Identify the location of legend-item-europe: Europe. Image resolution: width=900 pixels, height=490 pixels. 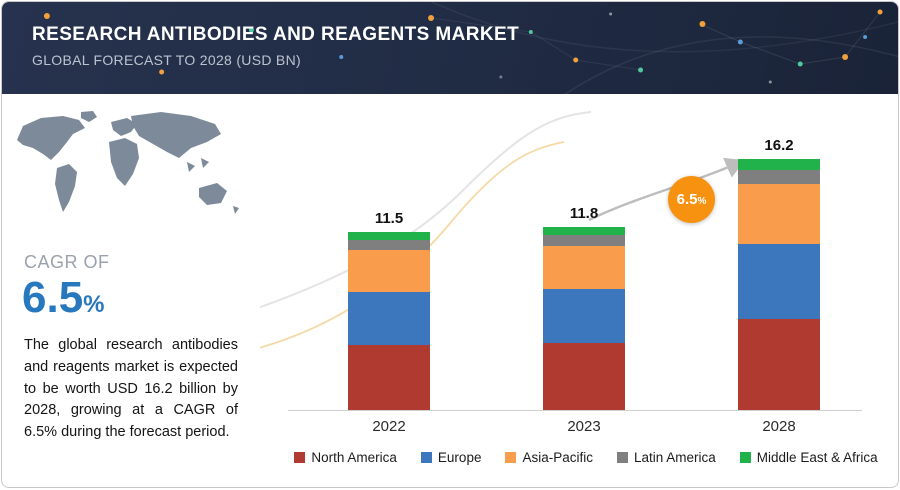
(451, 457).